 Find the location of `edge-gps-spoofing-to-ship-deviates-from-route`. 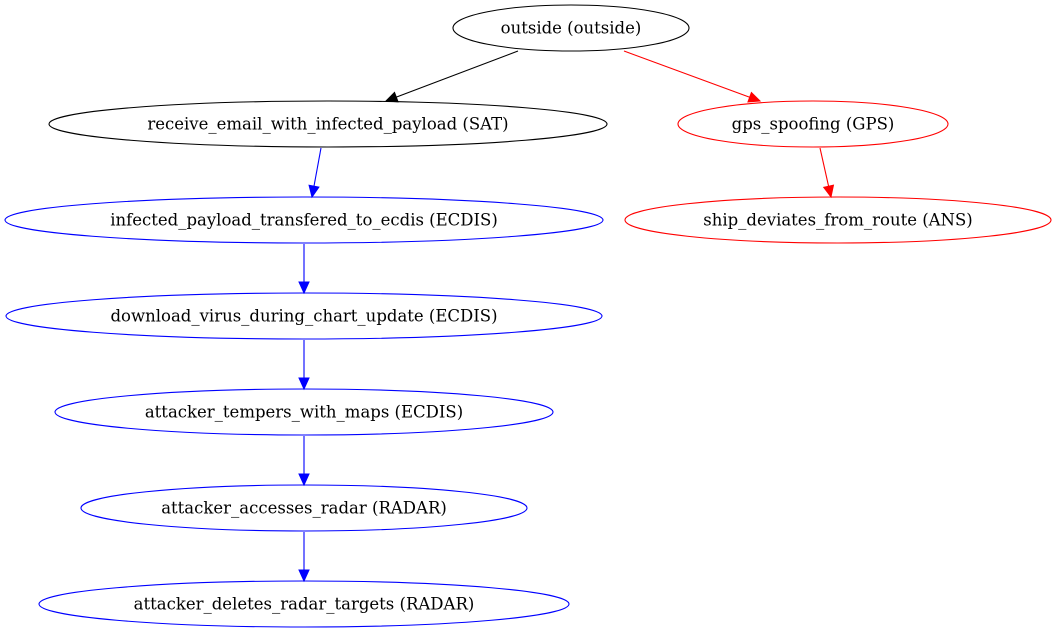

edge-gps-spoofing-to-ship-deviates-from-route is located at coordinates (827, 173).